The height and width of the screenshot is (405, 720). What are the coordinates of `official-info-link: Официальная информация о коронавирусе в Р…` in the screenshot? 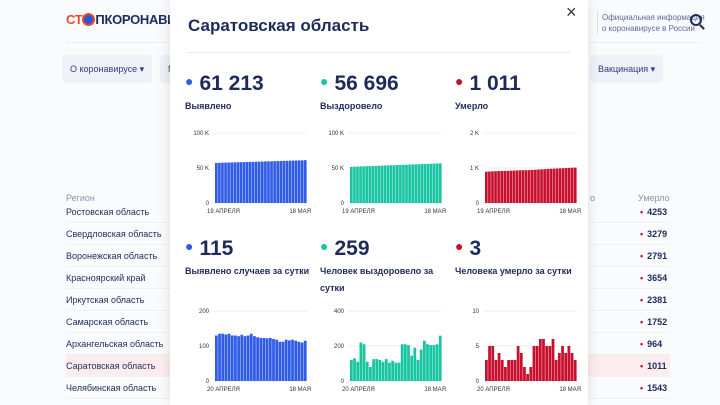 It's located at (651, 23).